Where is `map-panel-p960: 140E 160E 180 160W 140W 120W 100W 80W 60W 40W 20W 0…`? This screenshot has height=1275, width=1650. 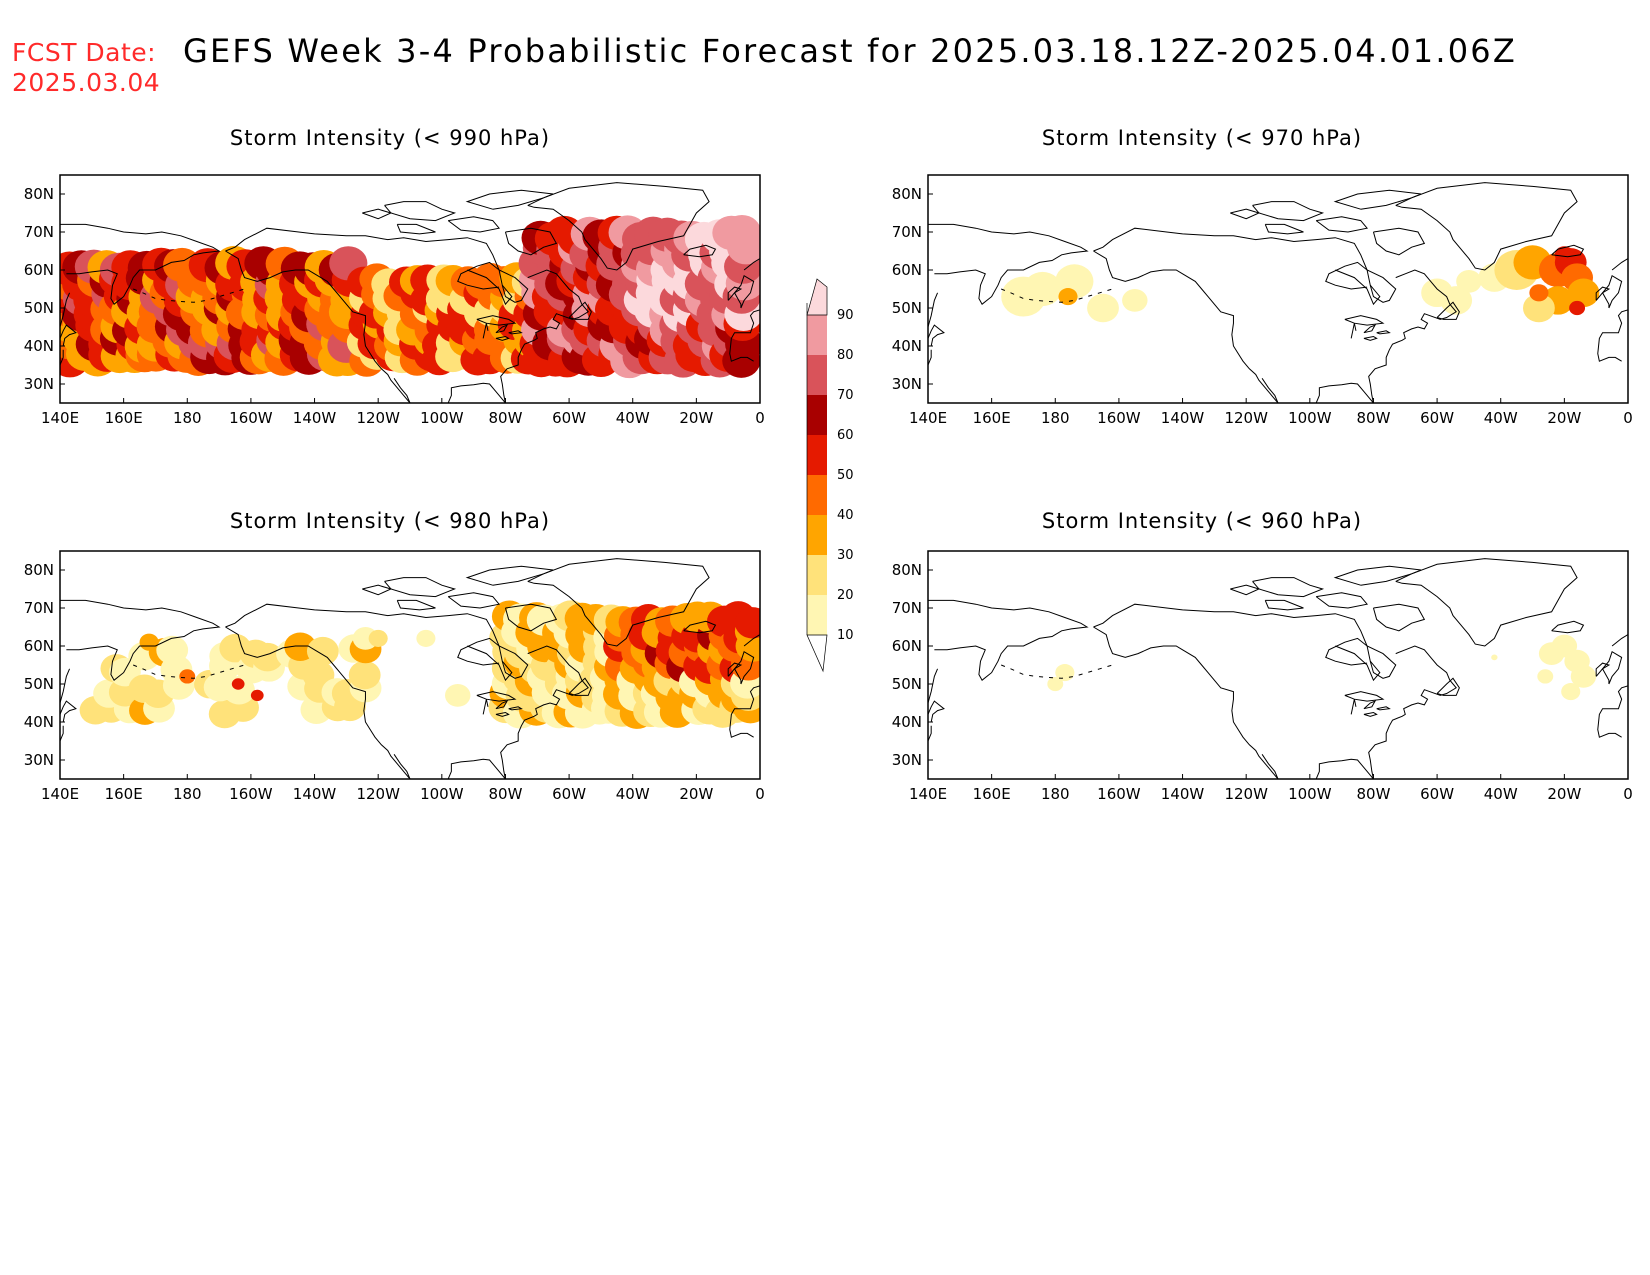 map-panel-p960: 140E 160E 180 160W 140W 120W 100W 80W 60W 40W 20W 0… is located at coordinates (1262, 676).